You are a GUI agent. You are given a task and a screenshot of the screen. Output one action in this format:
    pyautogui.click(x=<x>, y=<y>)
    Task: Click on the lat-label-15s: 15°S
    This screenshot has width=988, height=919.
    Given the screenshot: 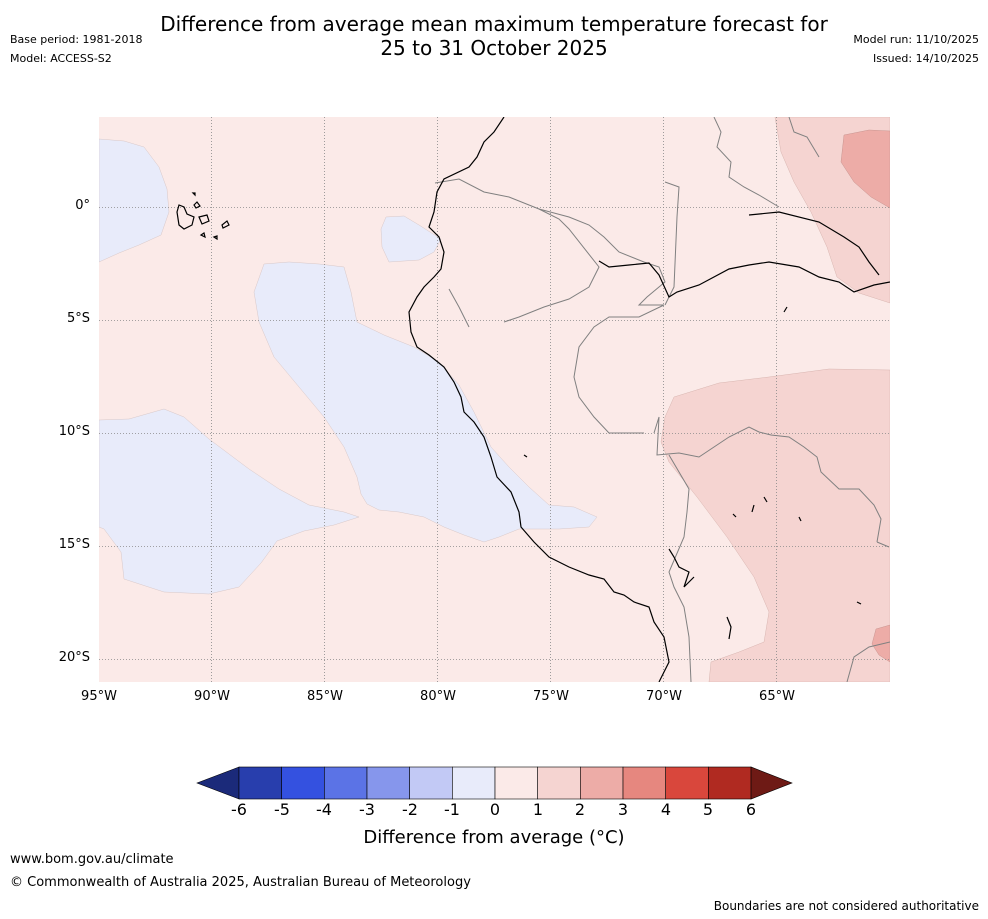 What is the action you would take?
    pyautogui.click(x=74, y=544)
    